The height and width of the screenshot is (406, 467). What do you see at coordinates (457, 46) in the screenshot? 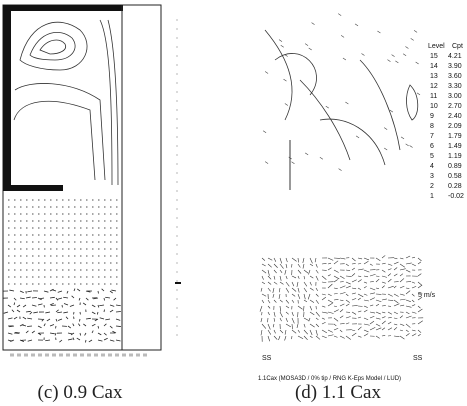
I see `legend-header: Cpt` at bounding box center [457, 46].